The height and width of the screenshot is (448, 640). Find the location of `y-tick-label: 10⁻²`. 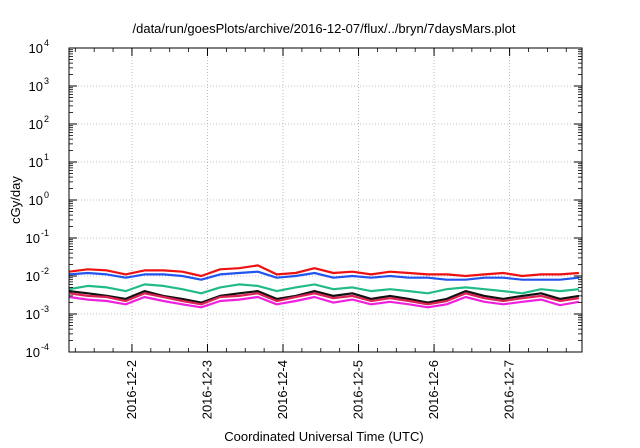

y-tick-label: 10⁻² is located at coordinates (37, 275).